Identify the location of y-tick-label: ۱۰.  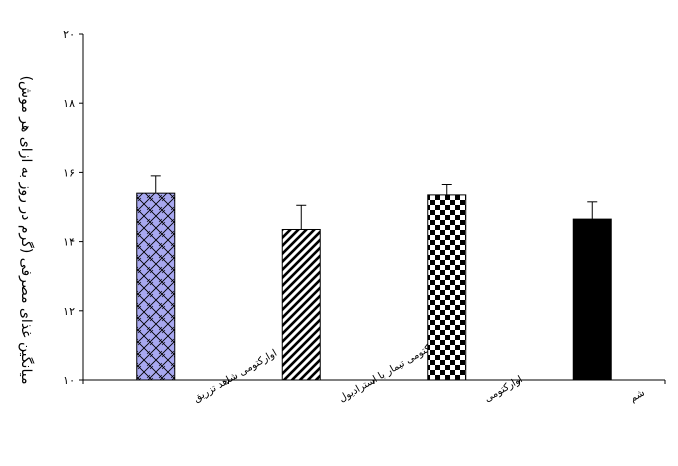
(69, 380).